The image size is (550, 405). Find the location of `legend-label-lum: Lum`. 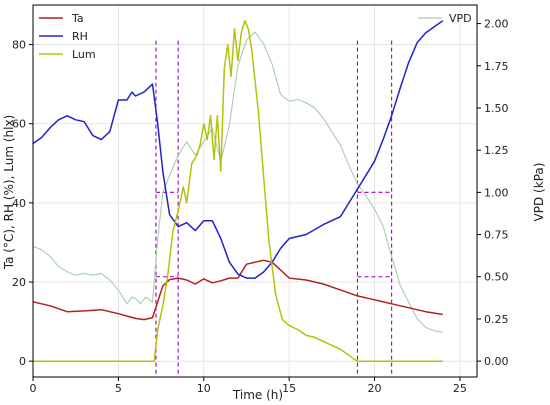

legend-label-lum: Lum is located at coordinates (84, 54).